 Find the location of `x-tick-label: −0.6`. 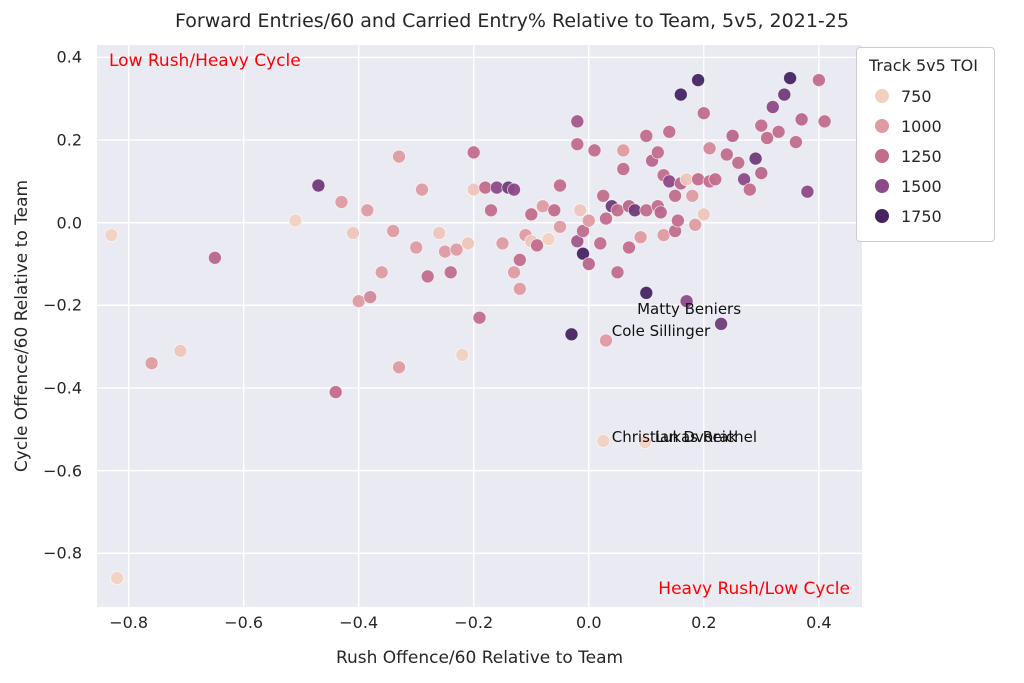

x-tick-label: −0.6 is located at coordinates (244, 622).